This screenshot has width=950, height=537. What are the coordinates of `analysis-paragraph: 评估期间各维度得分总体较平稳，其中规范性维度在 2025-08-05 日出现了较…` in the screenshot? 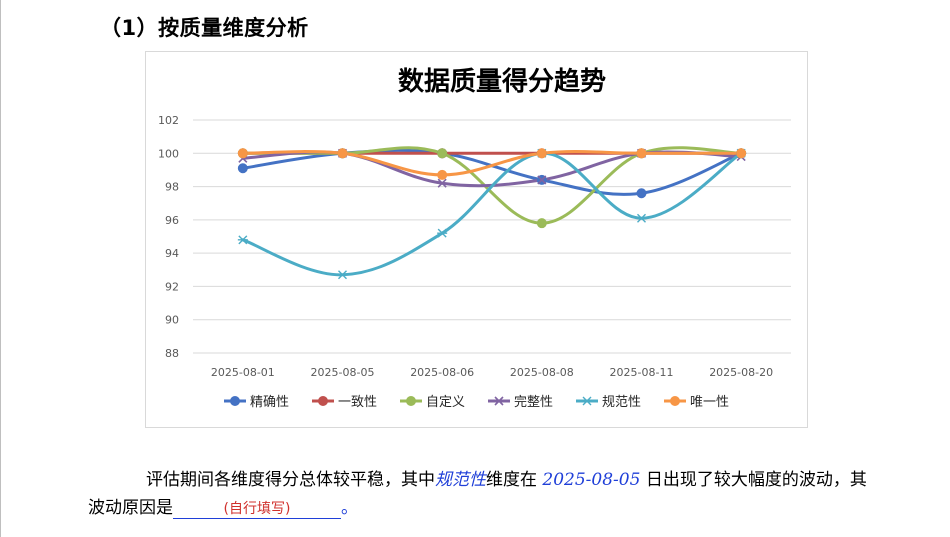 It's located at (483, 494).